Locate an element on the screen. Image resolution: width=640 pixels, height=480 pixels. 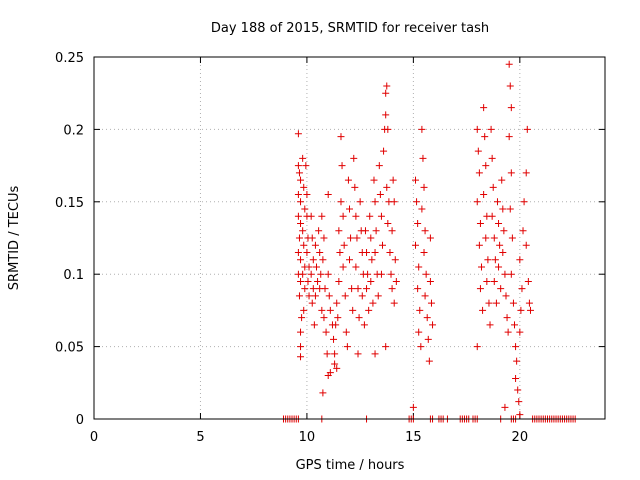
y-tick-label: 0.15 is located at coordinates (69, 203).